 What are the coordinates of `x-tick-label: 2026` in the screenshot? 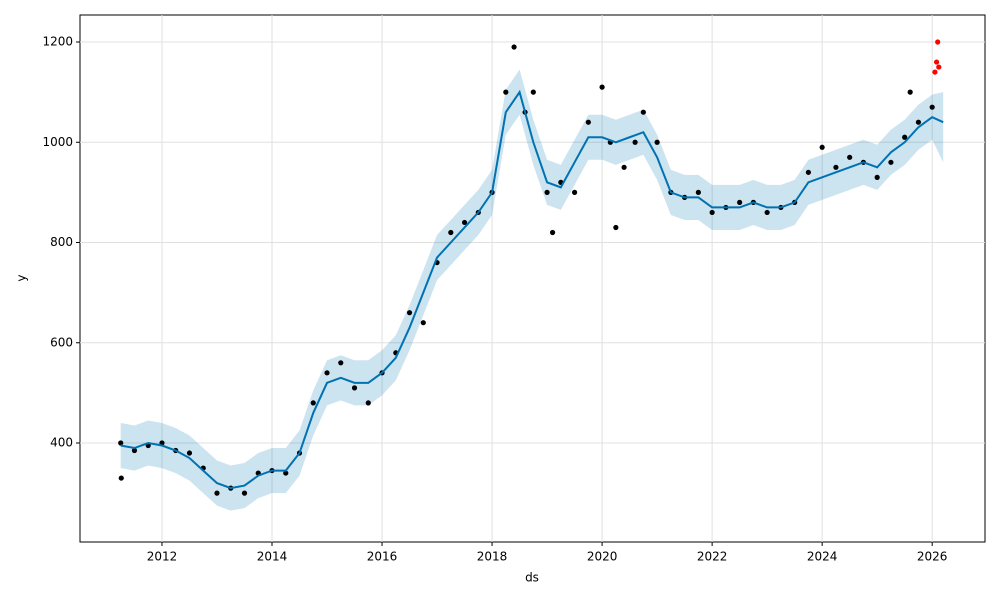 It's located at (932, 557).